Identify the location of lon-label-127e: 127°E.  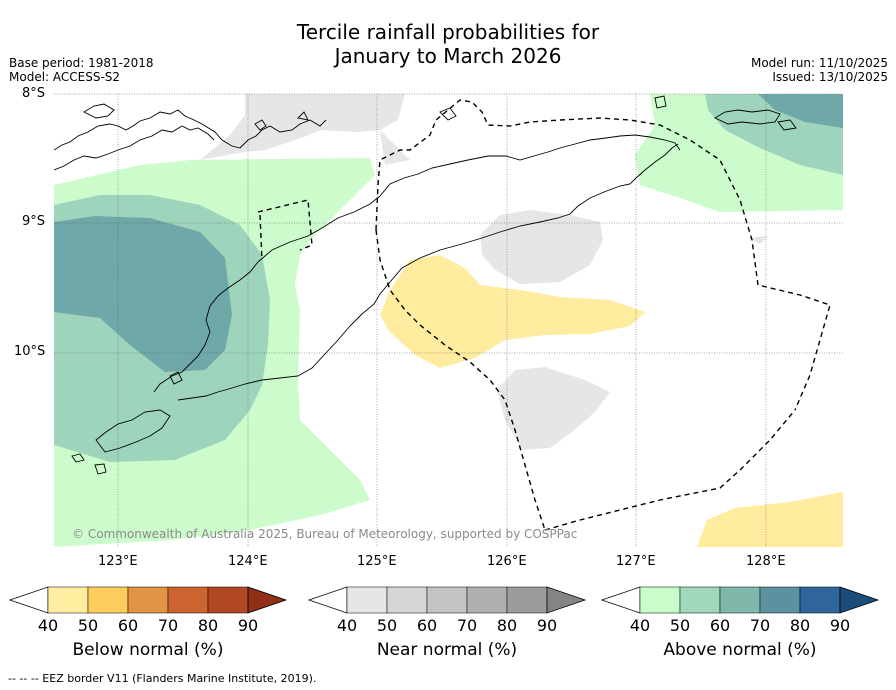
(636, 561).